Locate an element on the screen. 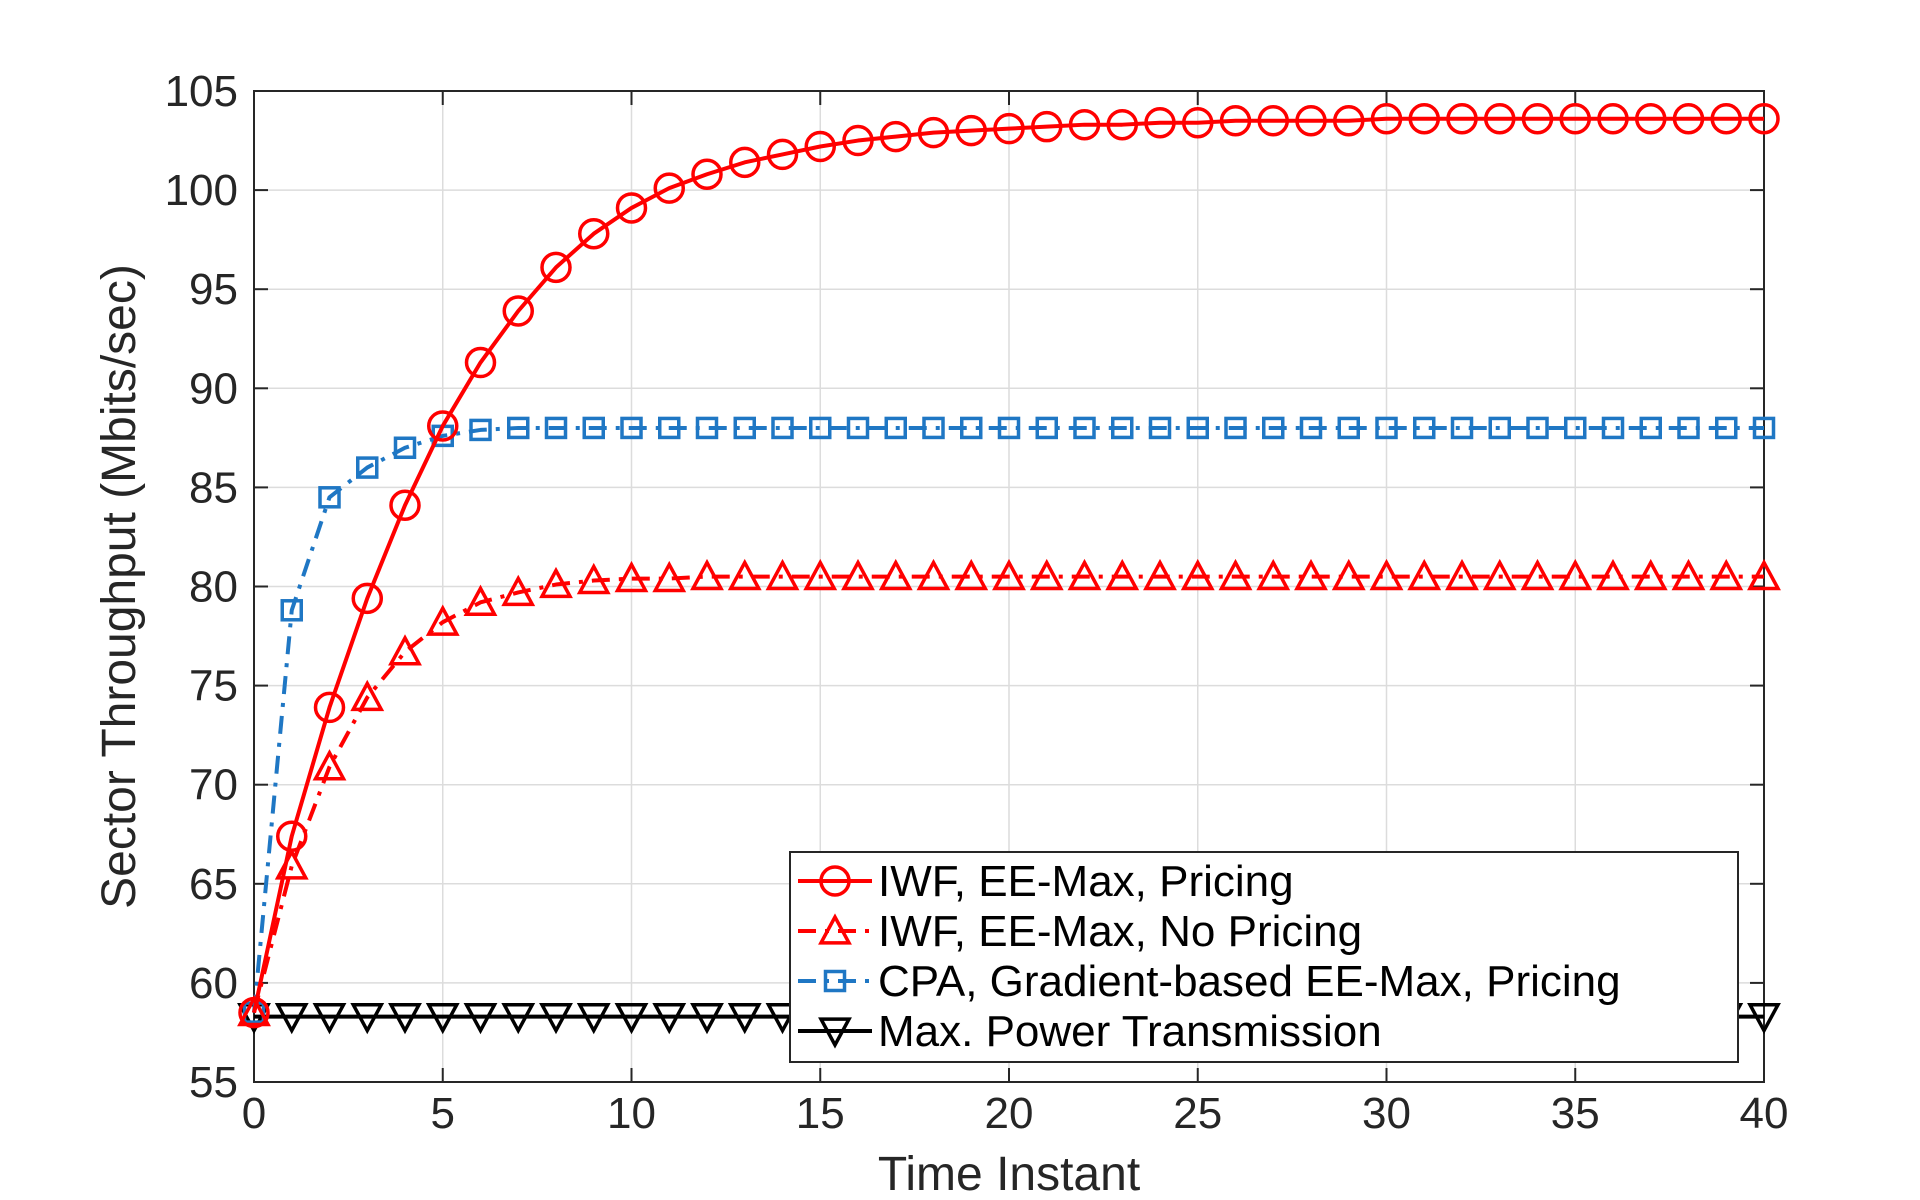 The height and width of the screenshot is (1200, 1920). x-tick-label: 0 is located at coordinates (254, 1113).